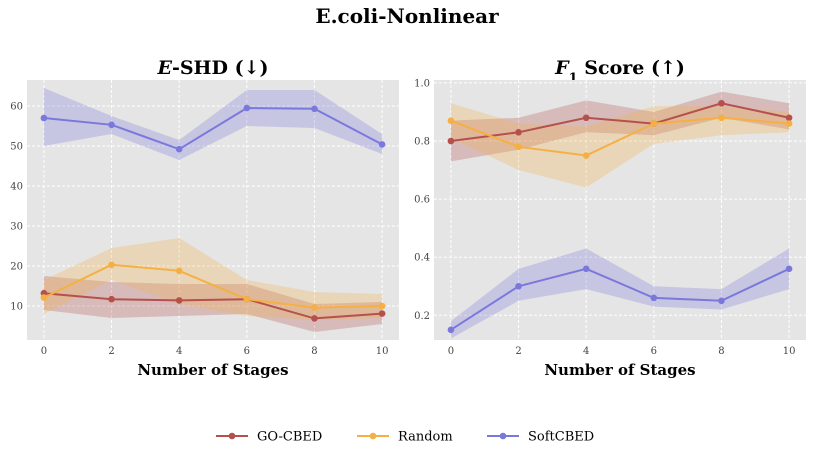  Describe the element at coordinates (16, 107) in the screenshot. I see `y-tick-label: 60` at that location.